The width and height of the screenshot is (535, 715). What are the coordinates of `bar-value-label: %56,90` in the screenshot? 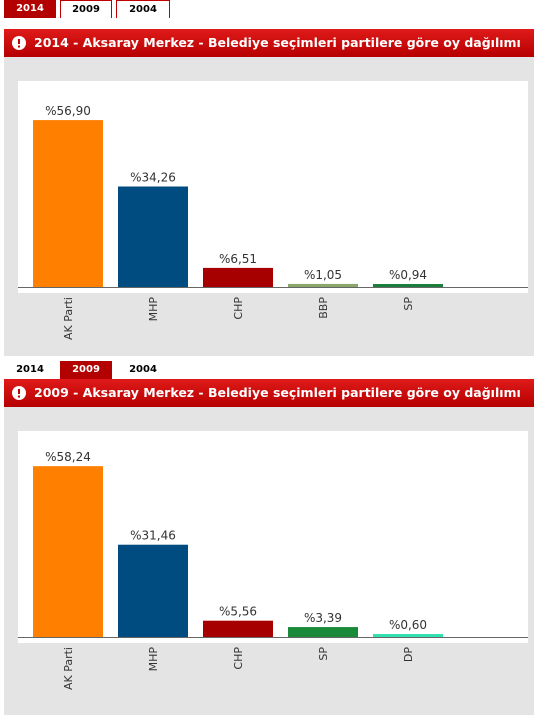 It's located at (68, 111).